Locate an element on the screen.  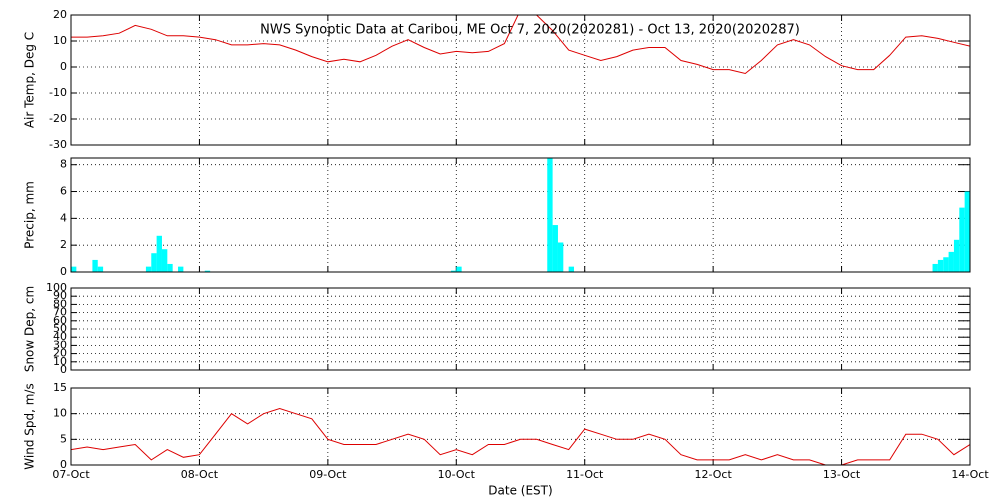
x-axis-label: Date (EST) is located at coordinates (520, 491).